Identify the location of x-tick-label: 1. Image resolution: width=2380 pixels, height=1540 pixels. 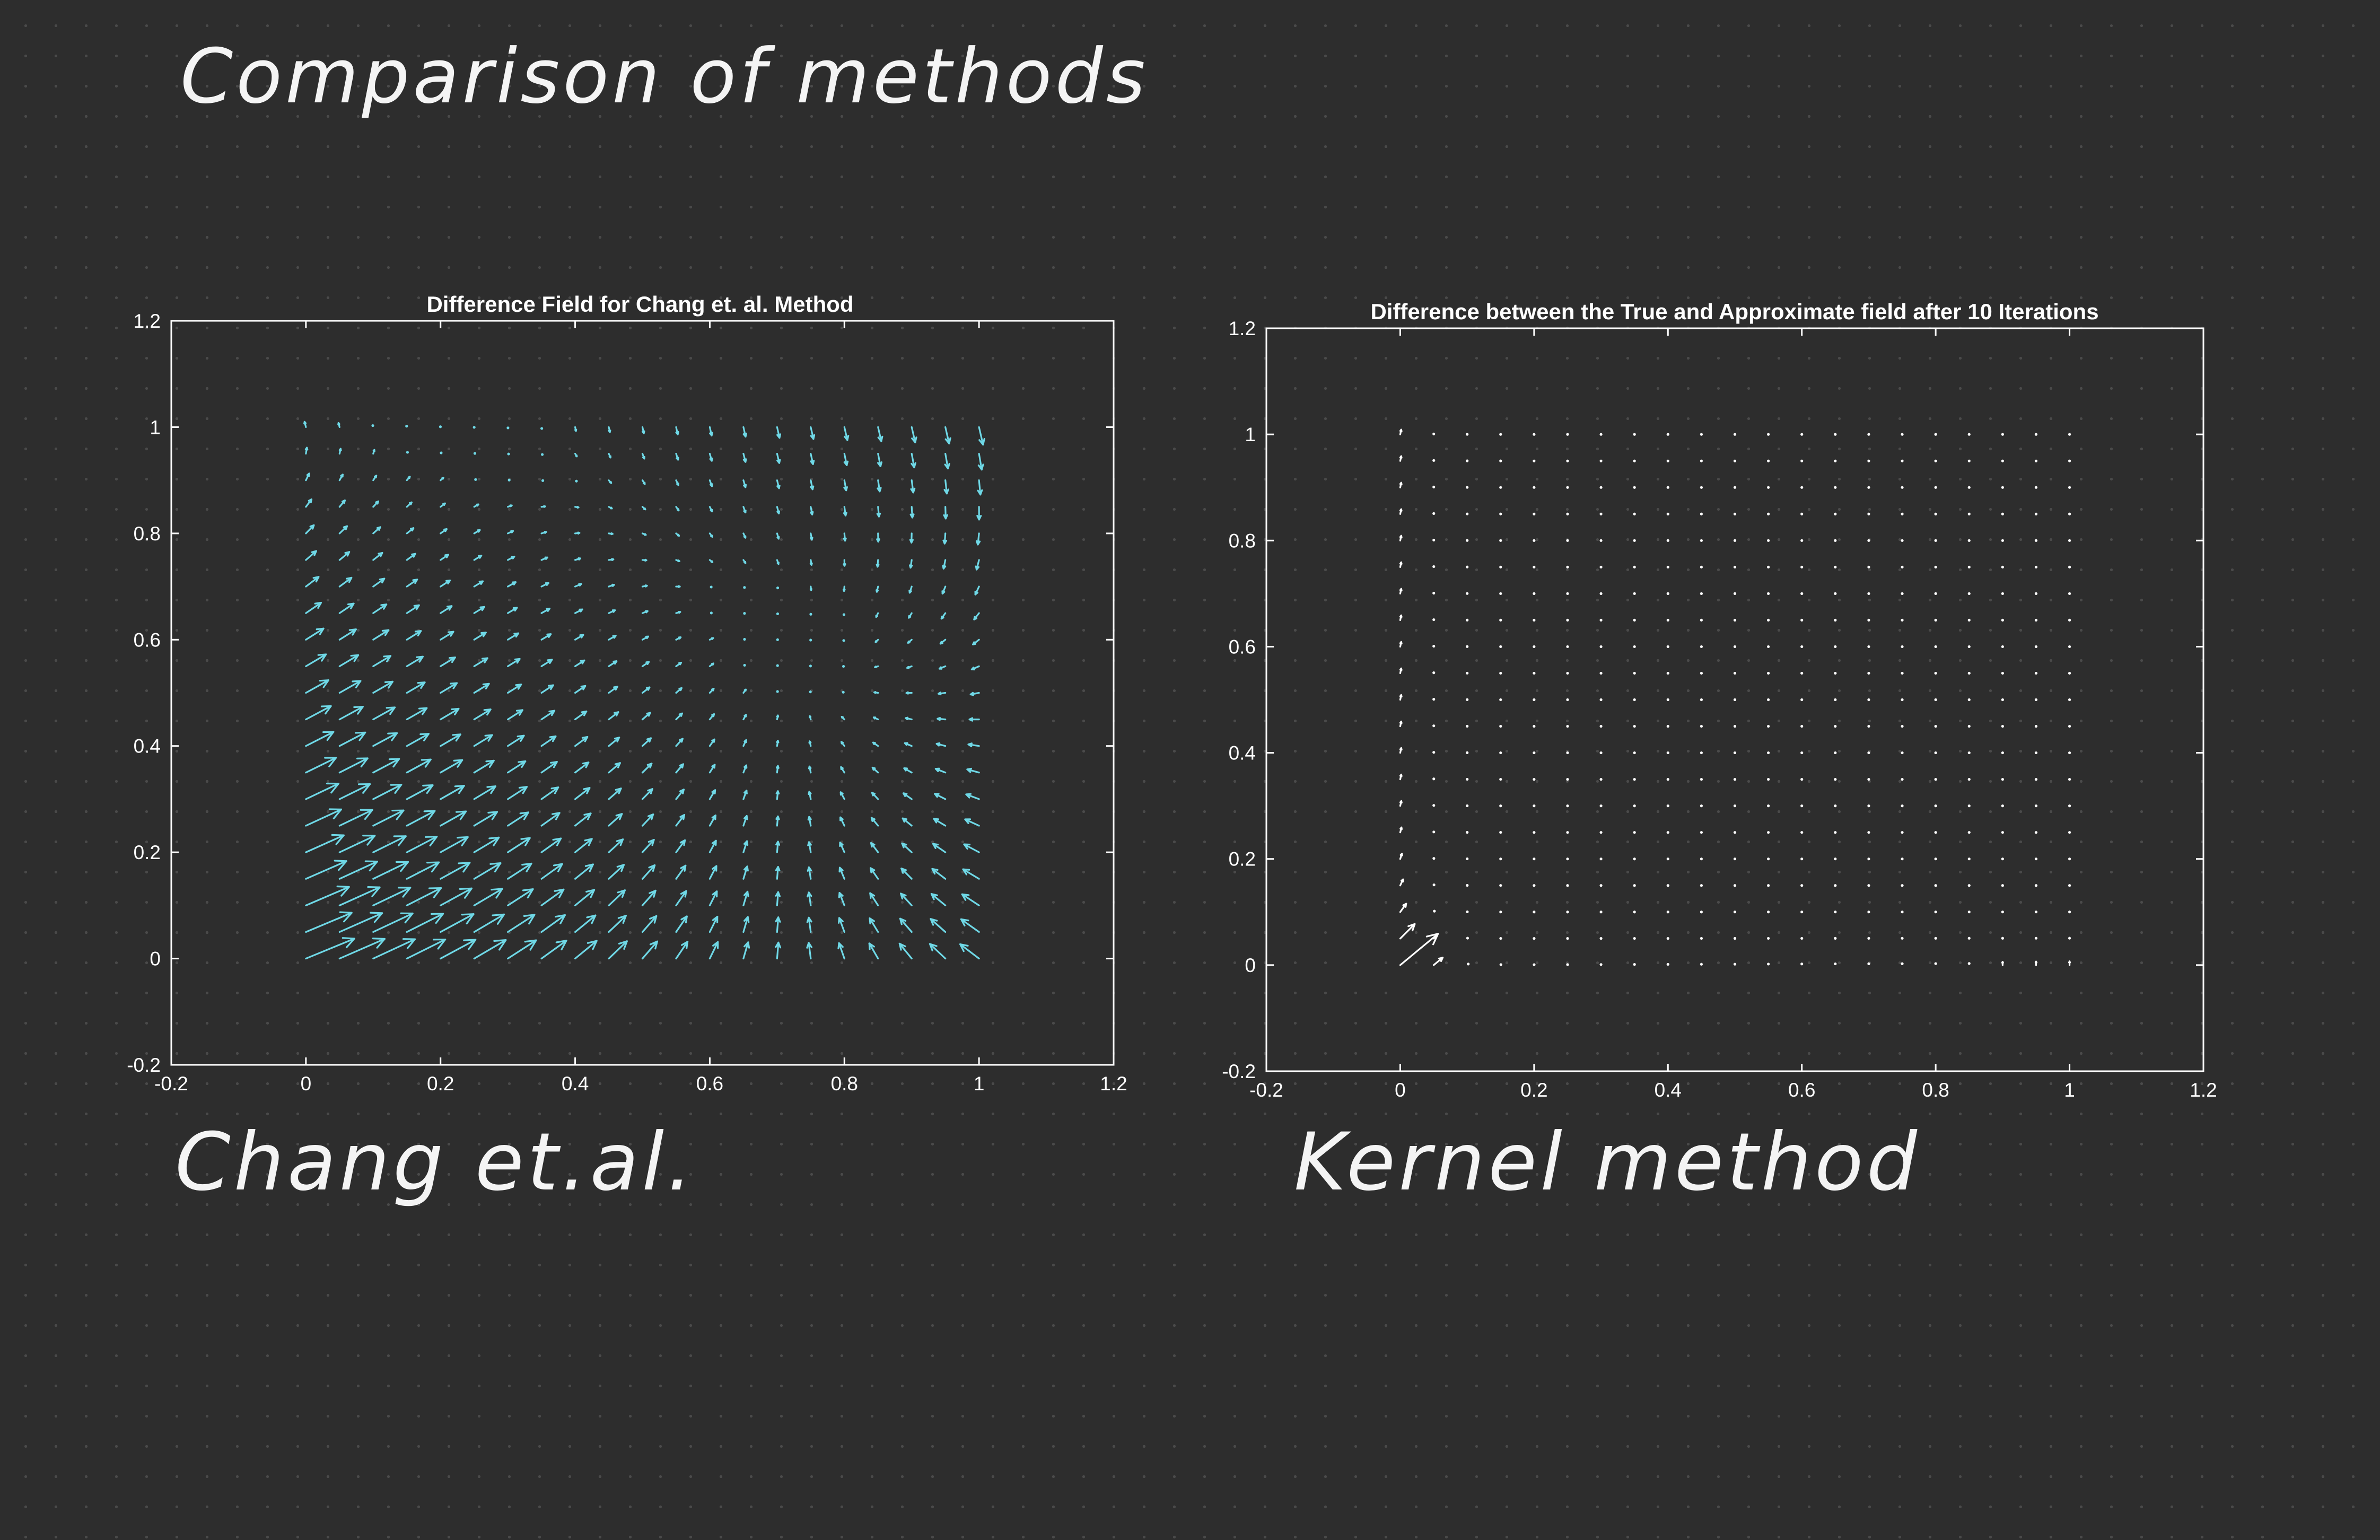
(2069, 1090).